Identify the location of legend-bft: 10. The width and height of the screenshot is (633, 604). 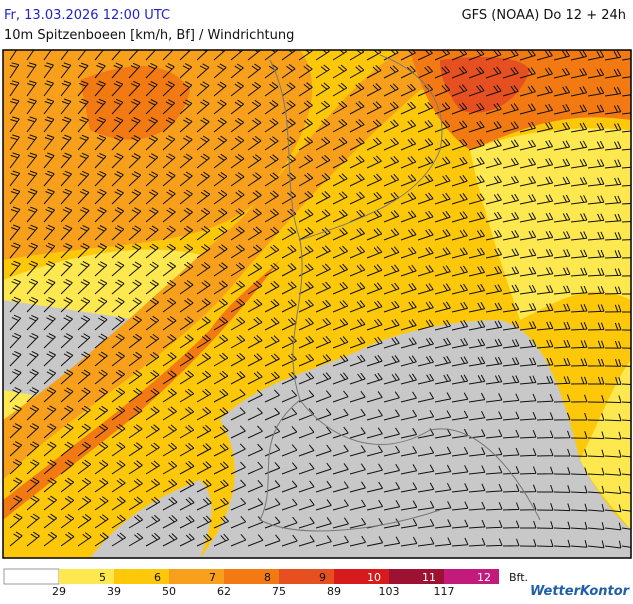
(374, 577).